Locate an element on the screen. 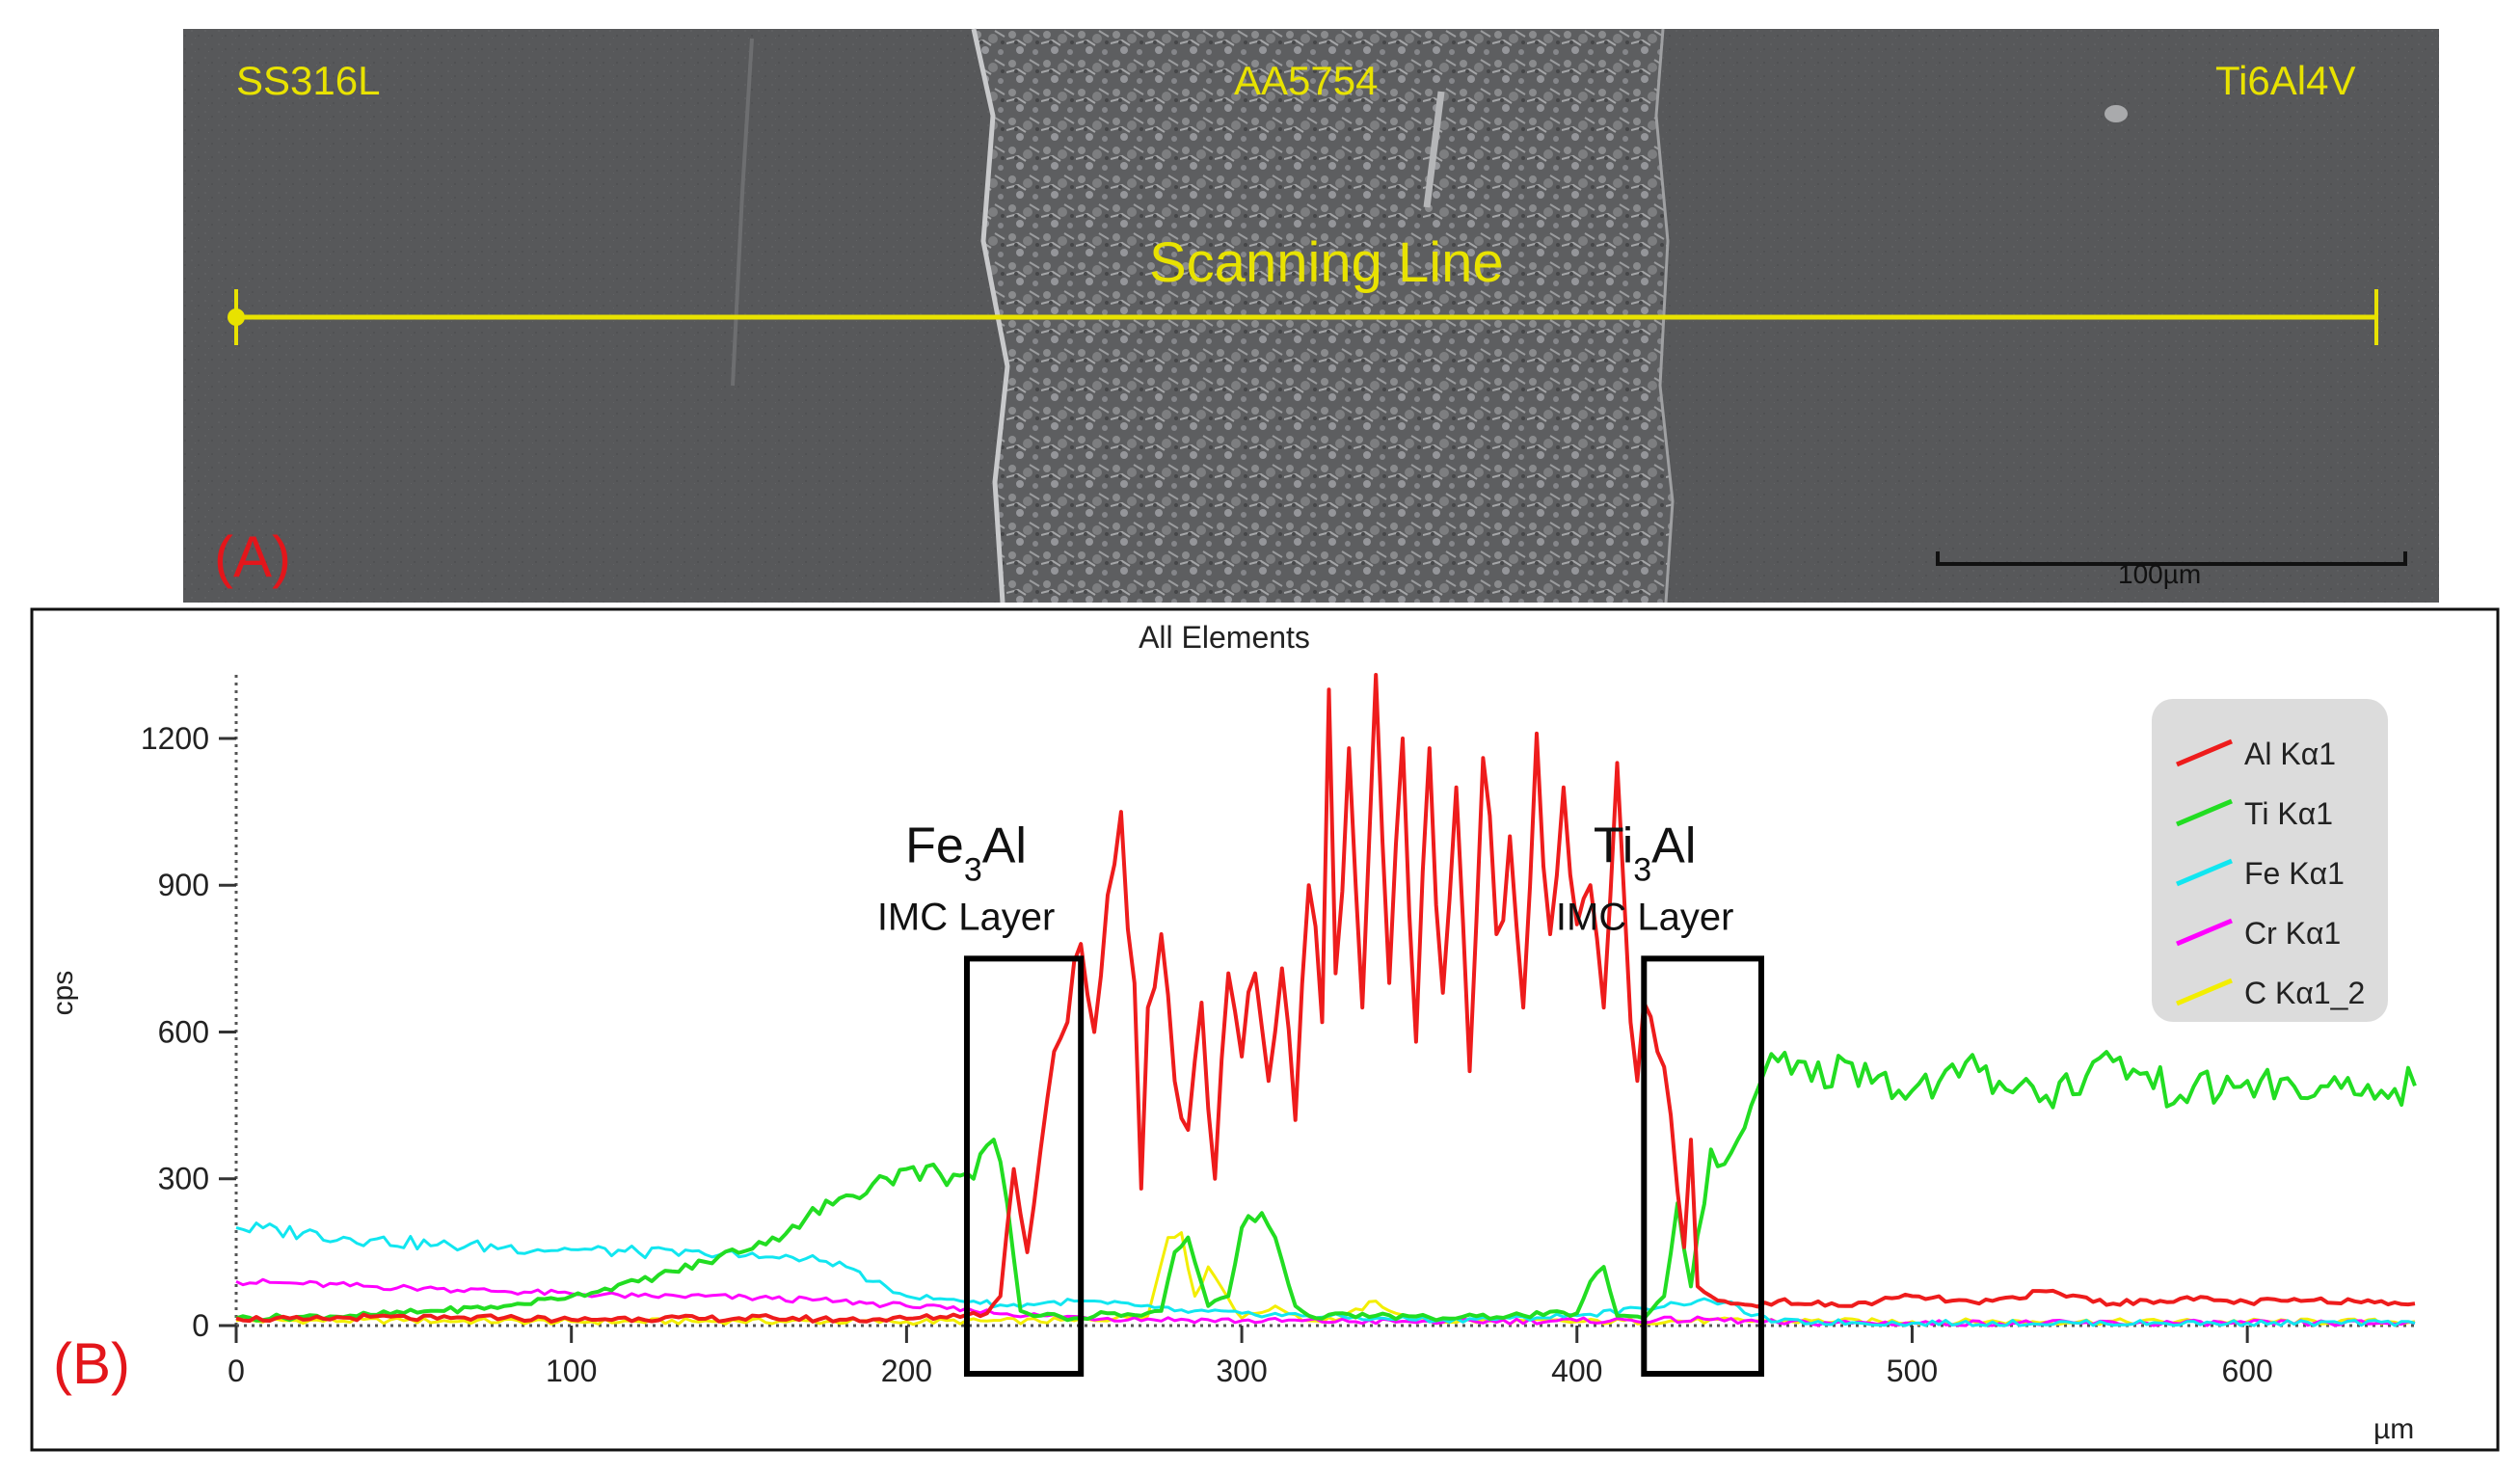  panel-b-label: (B) is located at coordinates (92, 1364).